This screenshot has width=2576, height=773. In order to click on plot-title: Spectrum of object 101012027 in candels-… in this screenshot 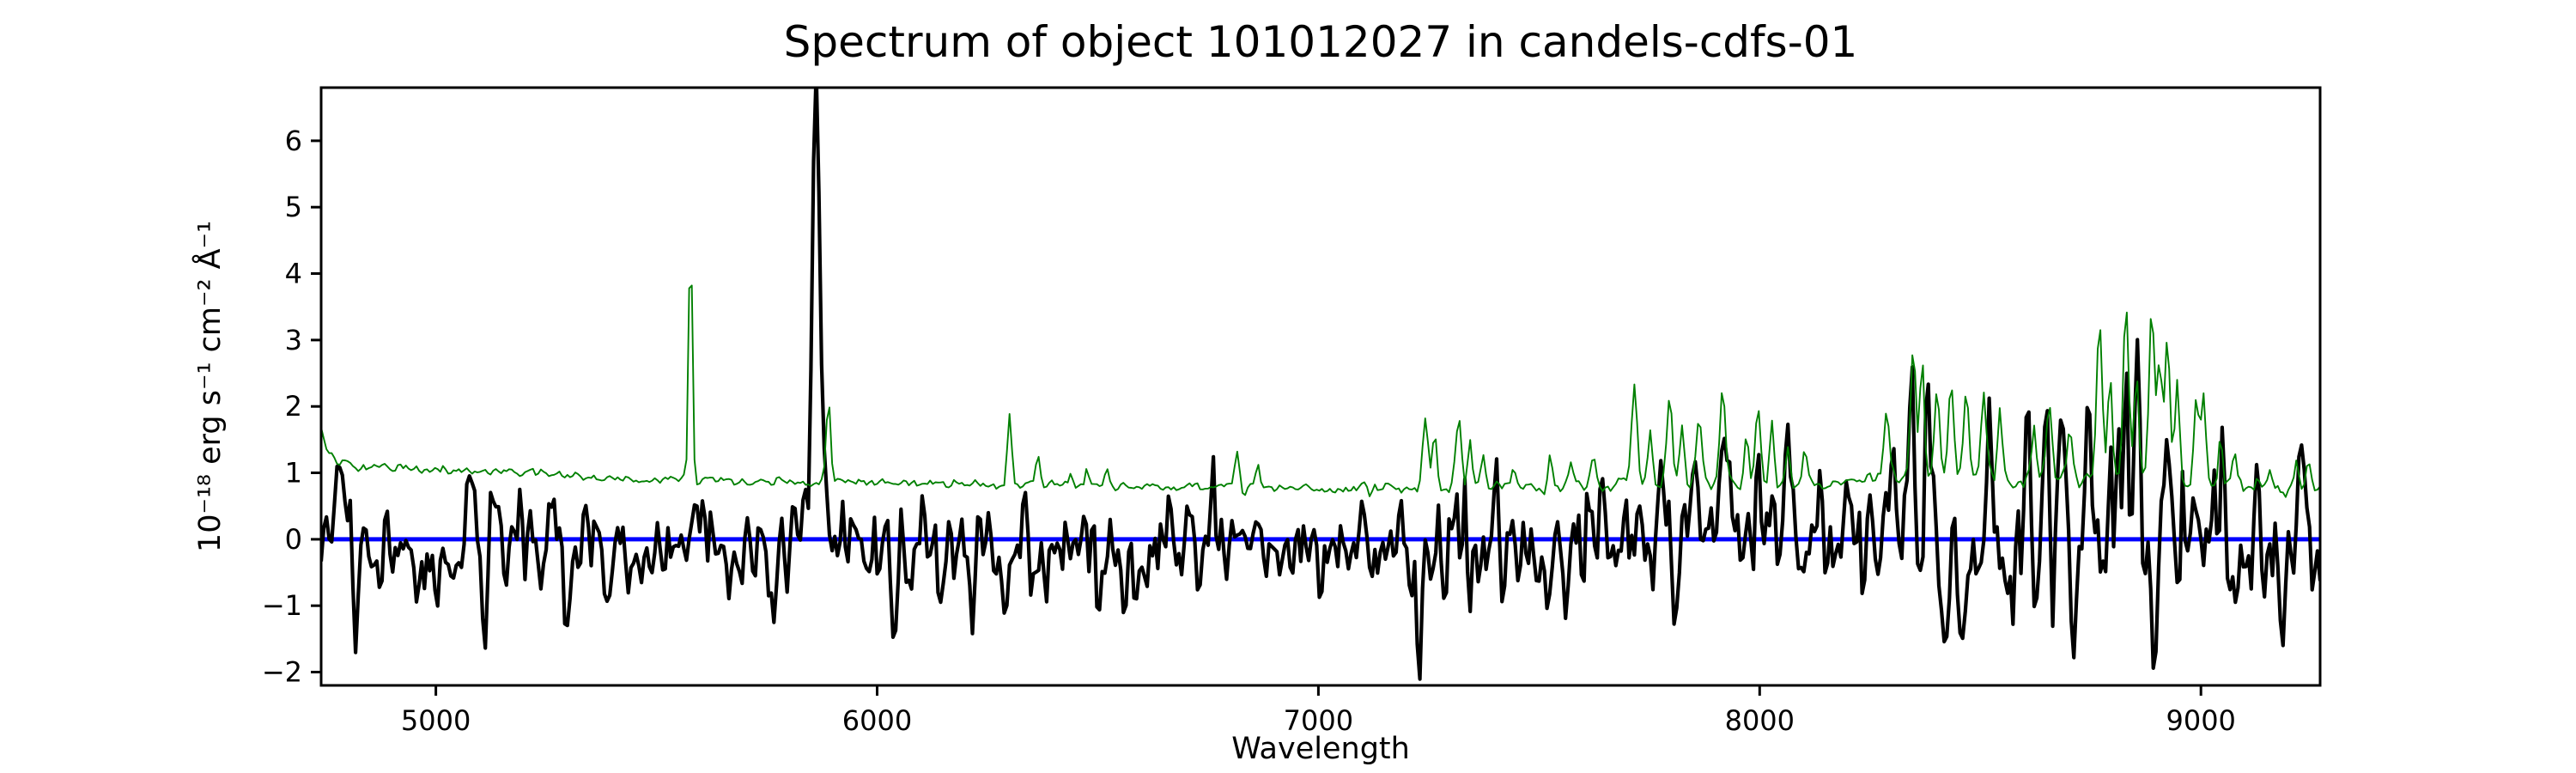, I will do `click(1320, 42)`.